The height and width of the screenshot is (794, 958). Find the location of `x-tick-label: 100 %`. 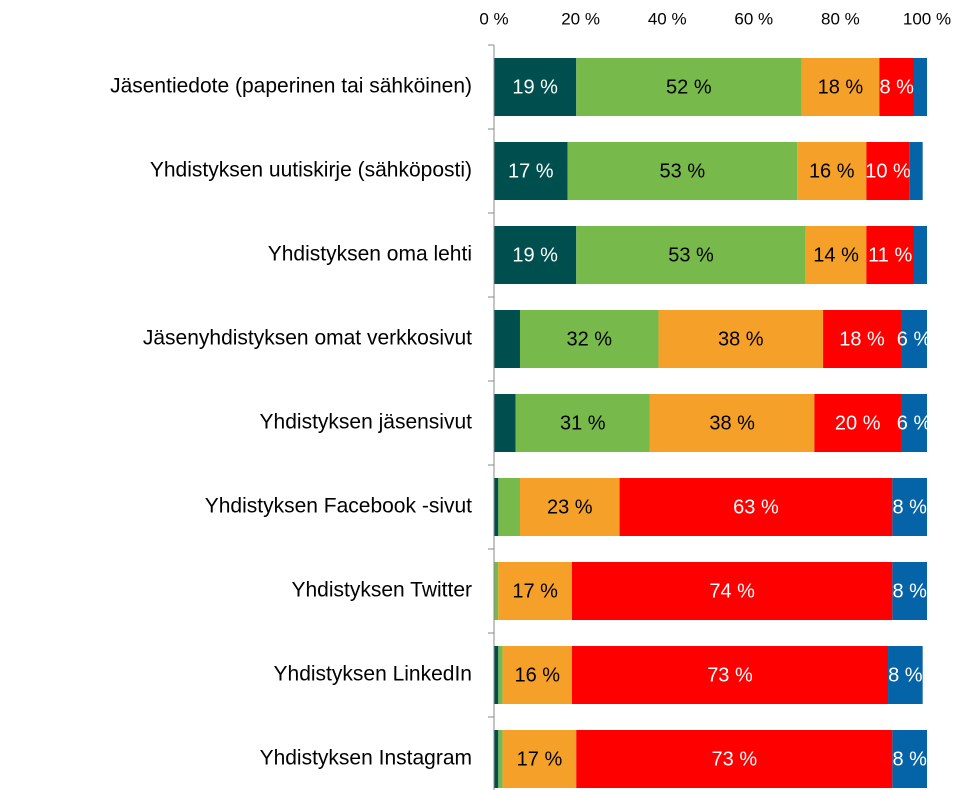

x-tick-label: 100 % is located at coordinates (927, 18).